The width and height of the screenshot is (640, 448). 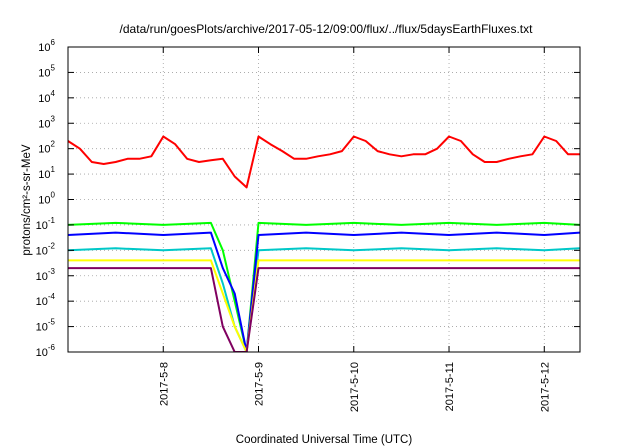 I want to click on x-tick-label: 2017-5-8, so click(x=164, y=384).